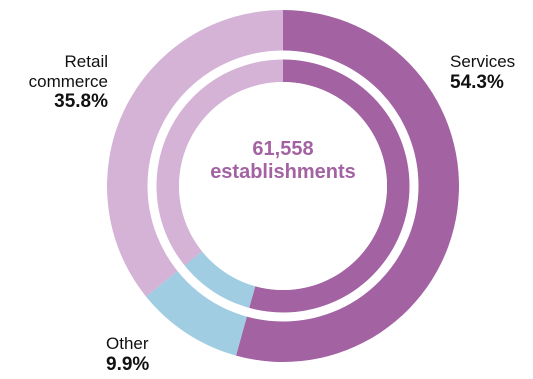 This screenshot has height=379, width=533. Describe the element at coordinates (220, 163) in the screenshot. I see `inner-slice-retail` at that location.